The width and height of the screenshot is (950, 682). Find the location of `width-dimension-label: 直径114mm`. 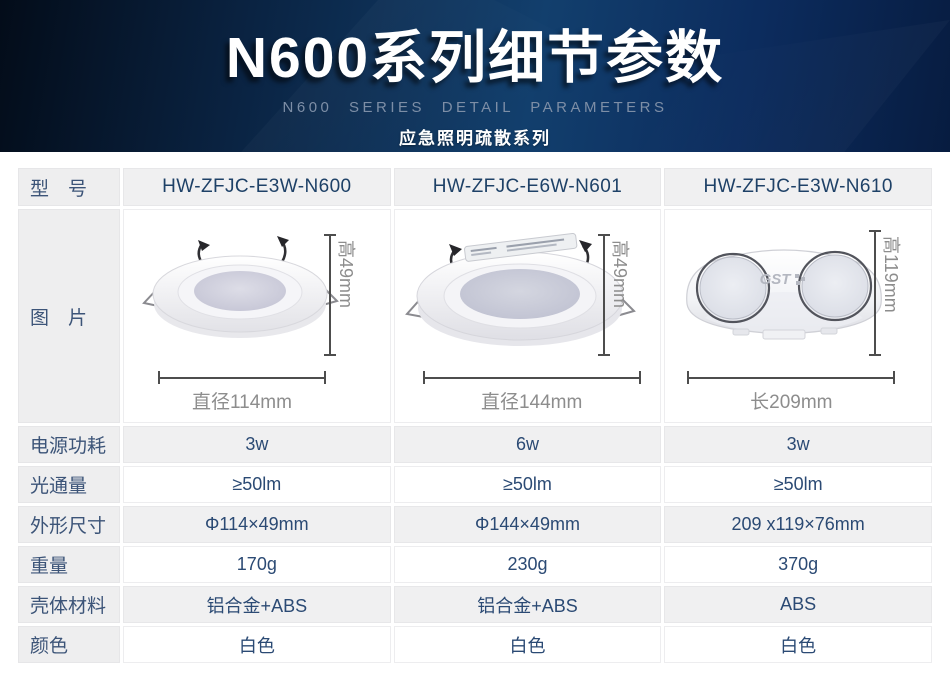

width-dimension-label: 直径114mm is located at coordinates (242, 402).